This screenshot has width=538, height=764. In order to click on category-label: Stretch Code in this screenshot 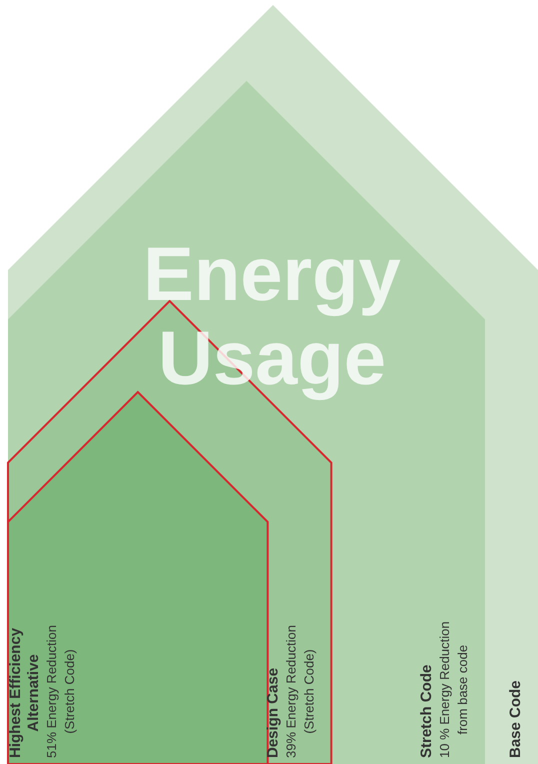, I will do `click(426, 711)`.